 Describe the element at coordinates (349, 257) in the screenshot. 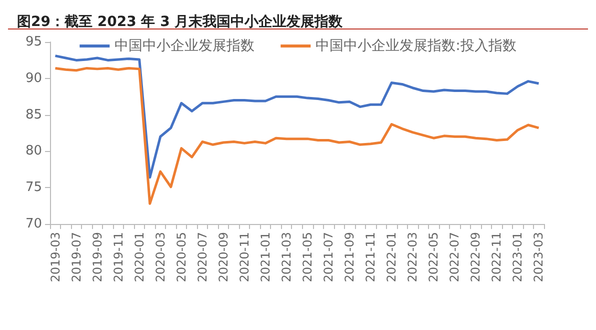

I see `x-tick-label: 2021-09` at that location.